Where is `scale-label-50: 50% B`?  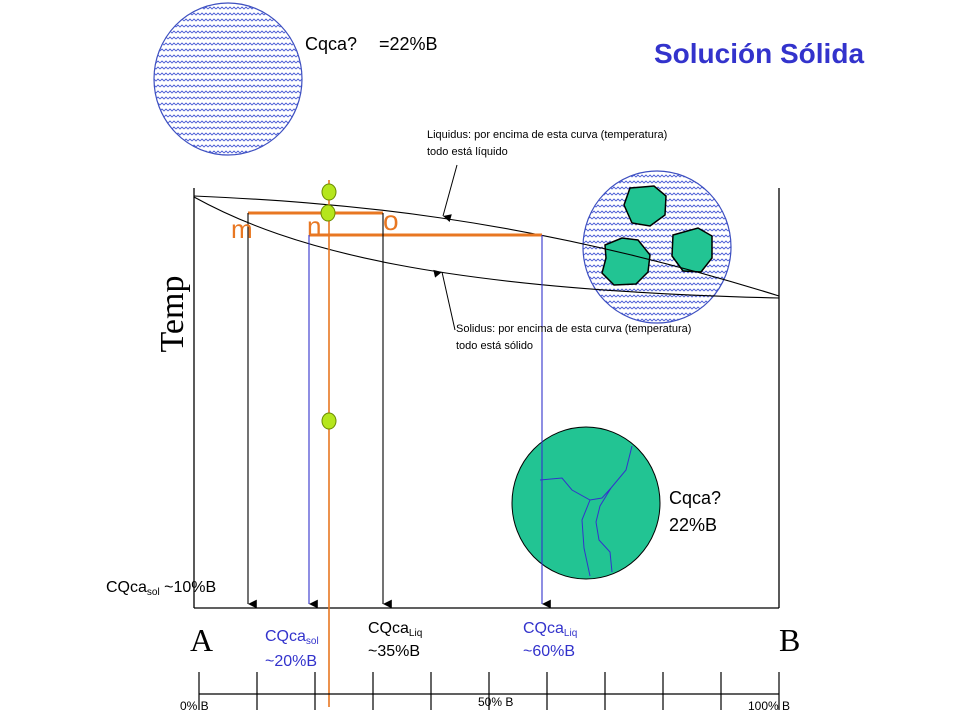
scale-label-50: 50% B is located at coordinates (496, 702).